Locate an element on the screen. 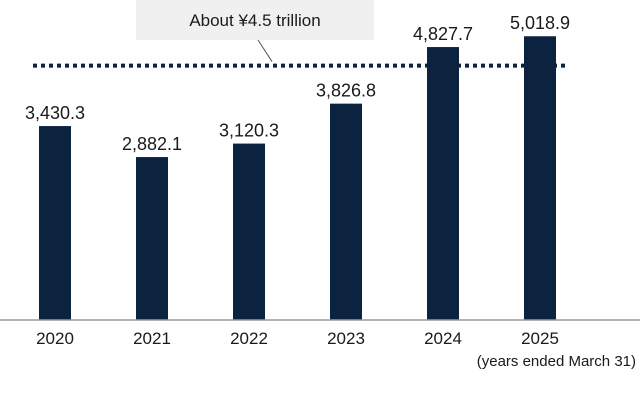 This screenshot has width=640, height=400. callout-box is located at coordinates (255, 20).